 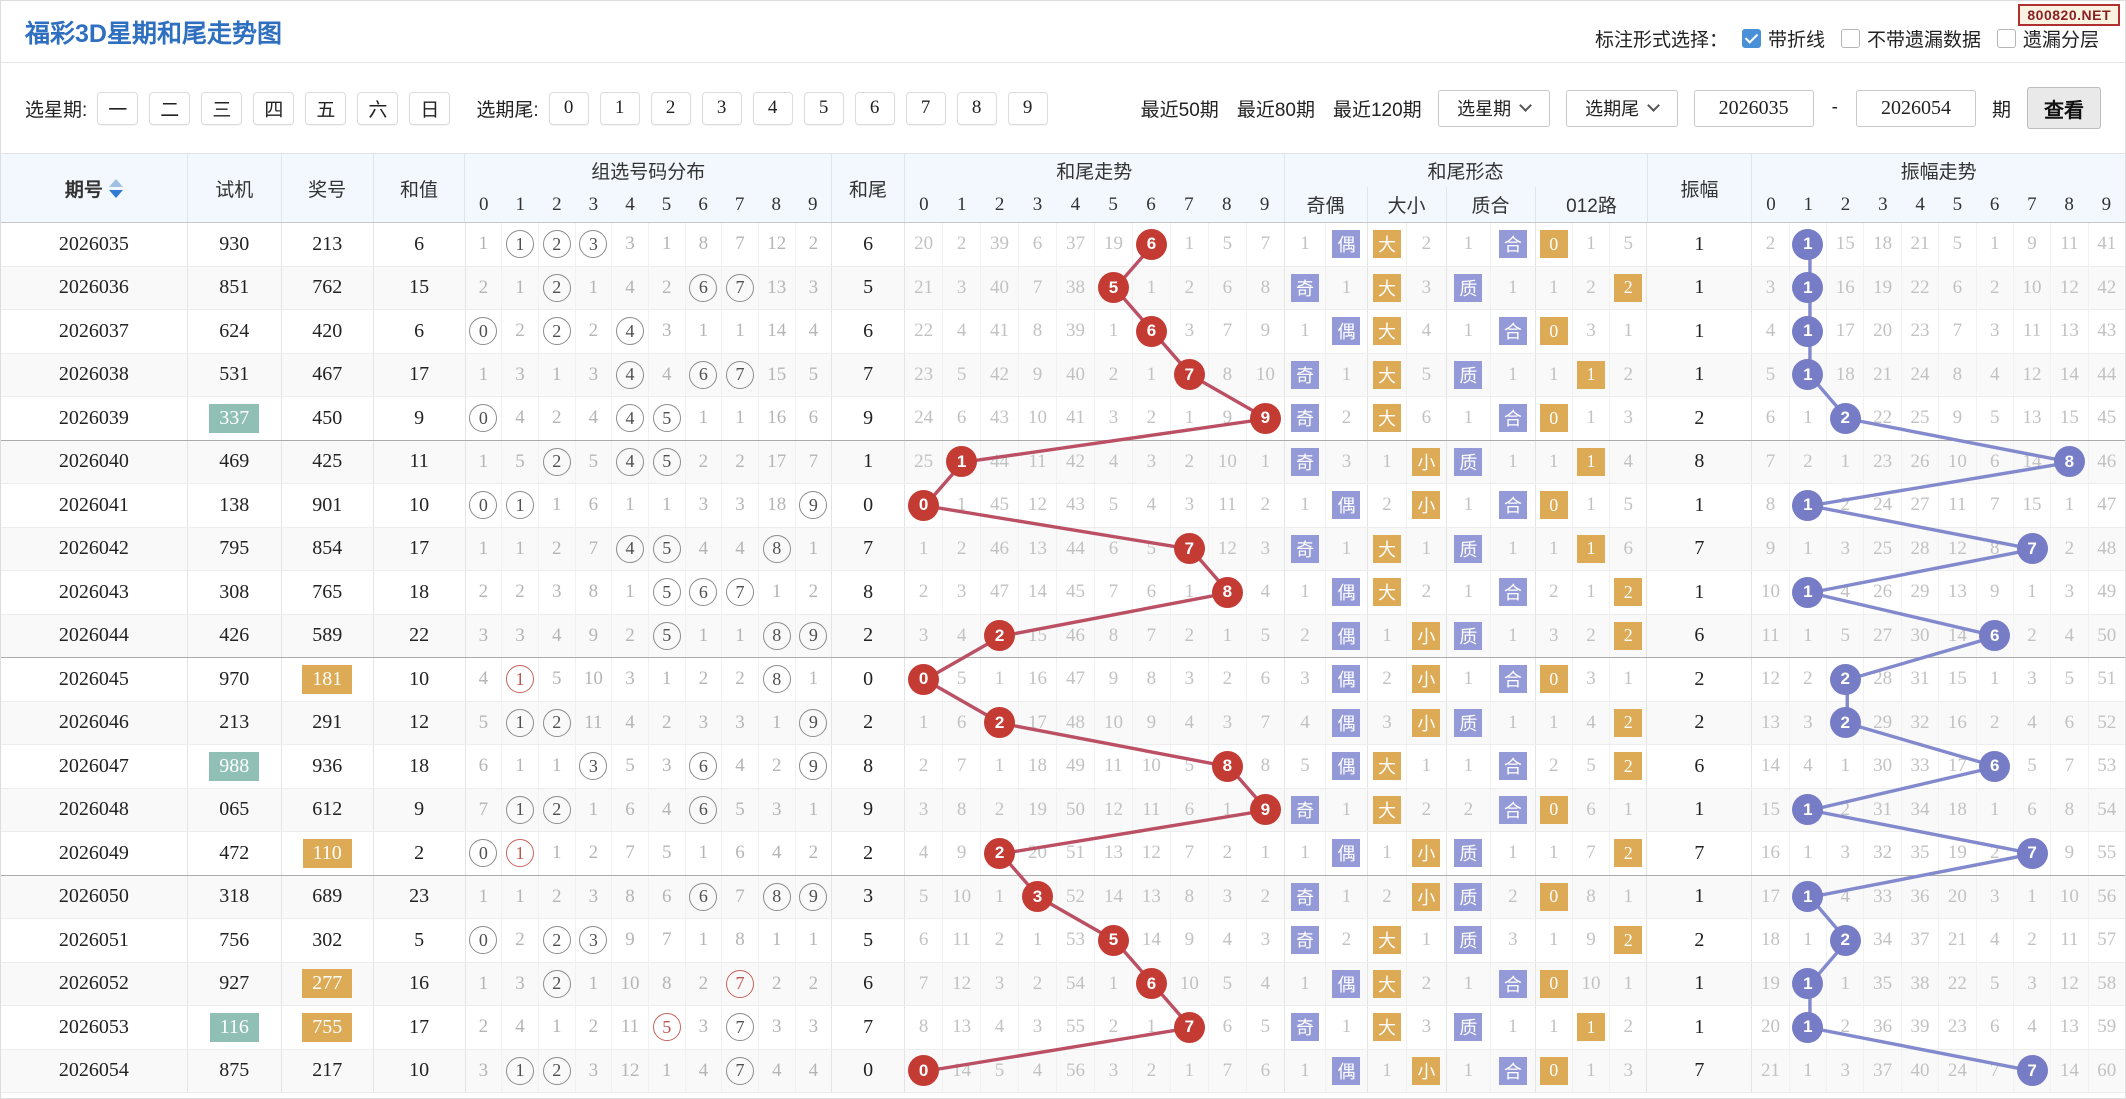 I want to click on prize-number-cell: 765, so click(x=328, y=592).